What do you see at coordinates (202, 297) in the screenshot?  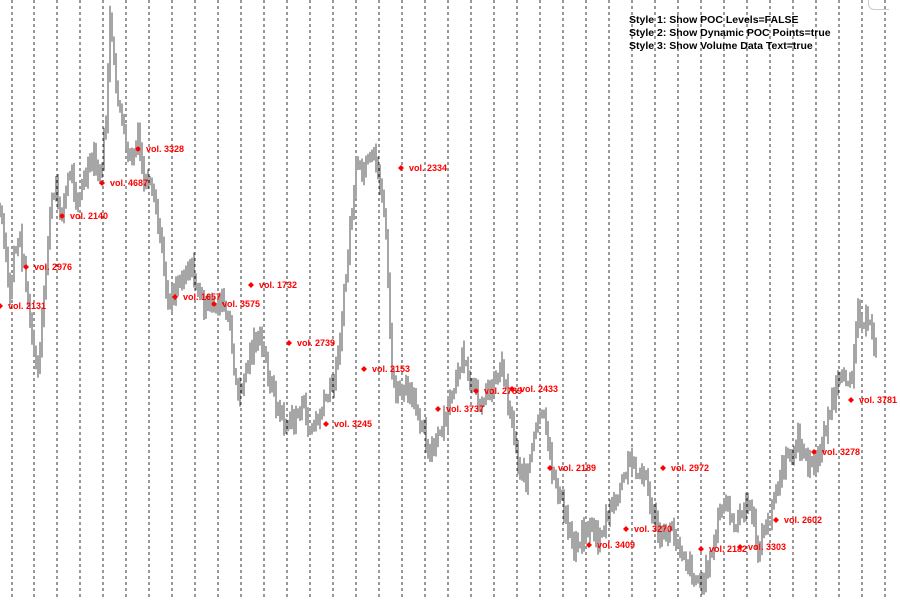 I see `poc-volume-label: vol. 1657` at bounding box center [202, 297].